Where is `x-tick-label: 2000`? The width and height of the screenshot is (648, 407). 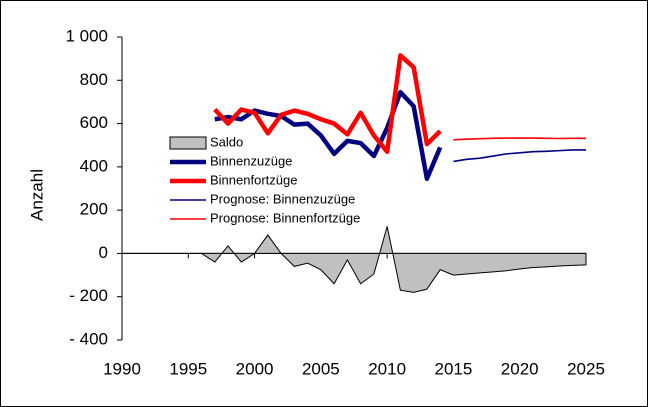
x-tick-label: 2000 is located at coordinates (255, 368).